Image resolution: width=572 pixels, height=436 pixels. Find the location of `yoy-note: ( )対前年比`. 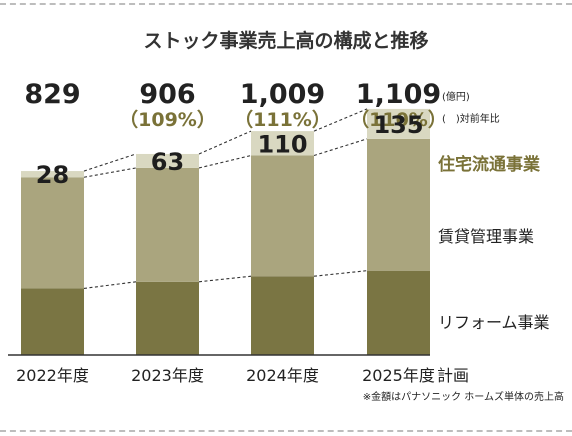

yoy-note: ( )対前年比 is located at coordinates (471, 118).